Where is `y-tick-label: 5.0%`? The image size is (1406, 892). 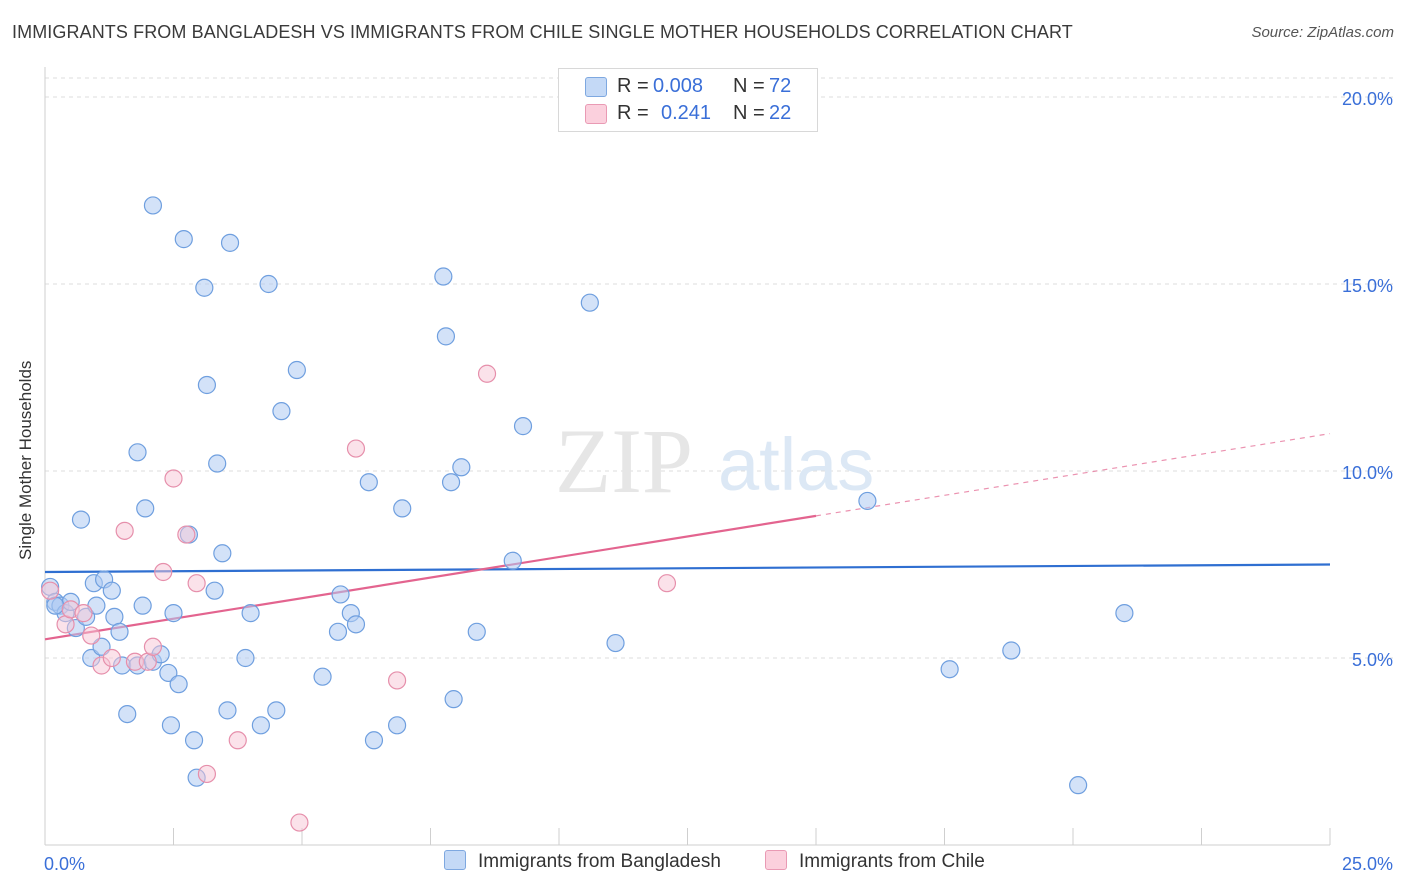 y-tick-label: 5.0% is located at coordinates (1372, 660).